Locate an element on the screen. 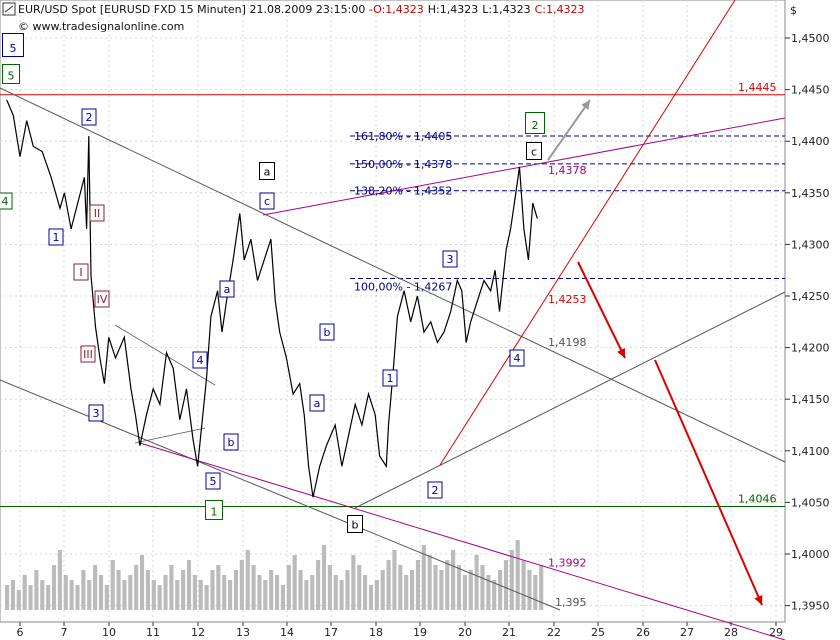  wave-label-5-green: 5 is located at coordinates (11, 75).